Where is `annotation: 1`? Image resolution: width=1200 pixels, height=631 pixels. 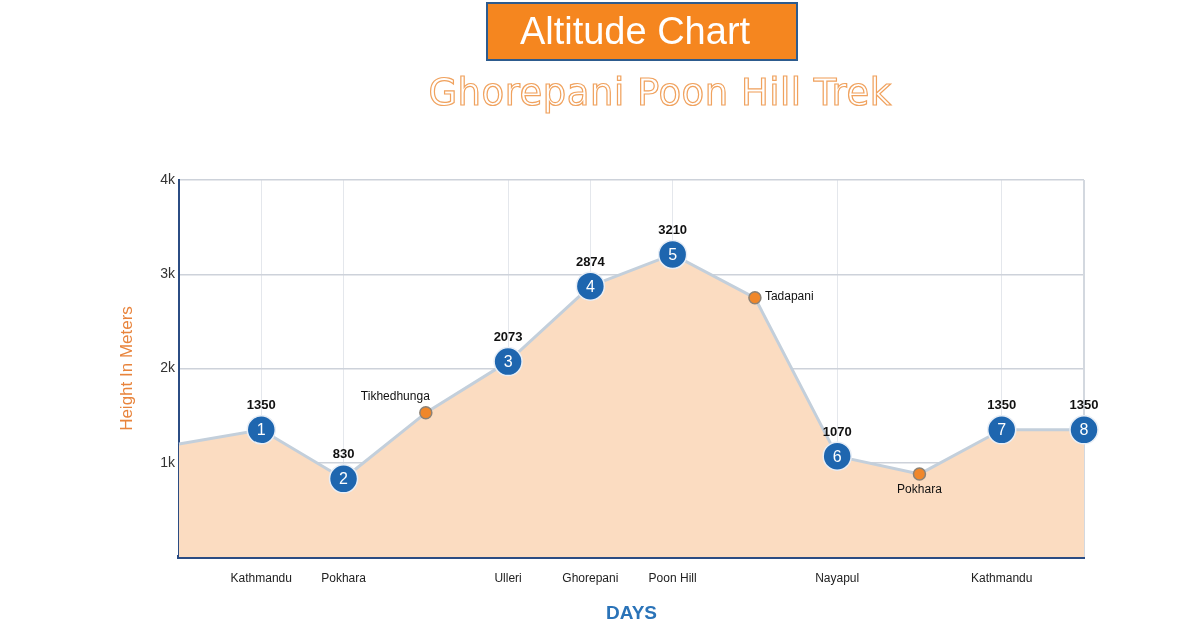
annotation: 1 is located at coordinates (261, 430).